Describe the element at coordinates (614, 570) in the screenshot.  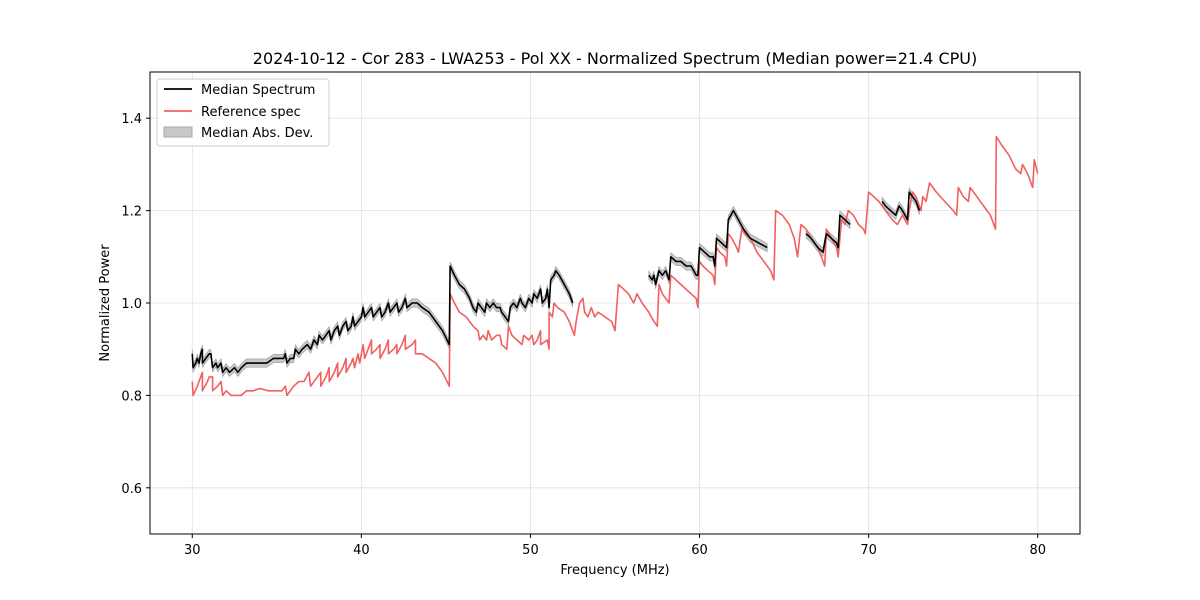
I see `x-axis-label: Frequency (MHz)` at that location.